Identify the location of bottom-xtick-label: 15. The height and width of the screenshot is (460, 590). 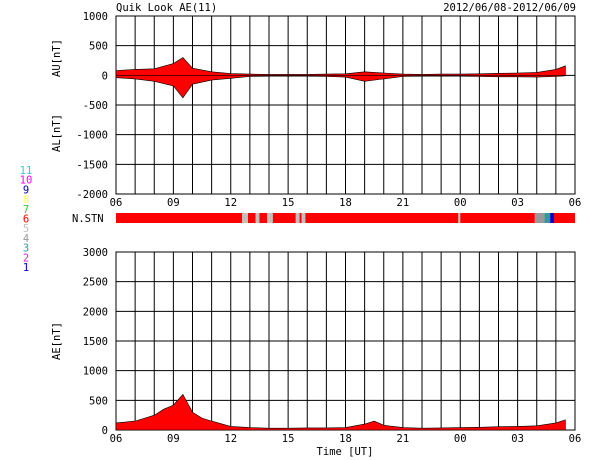
(288, 439).